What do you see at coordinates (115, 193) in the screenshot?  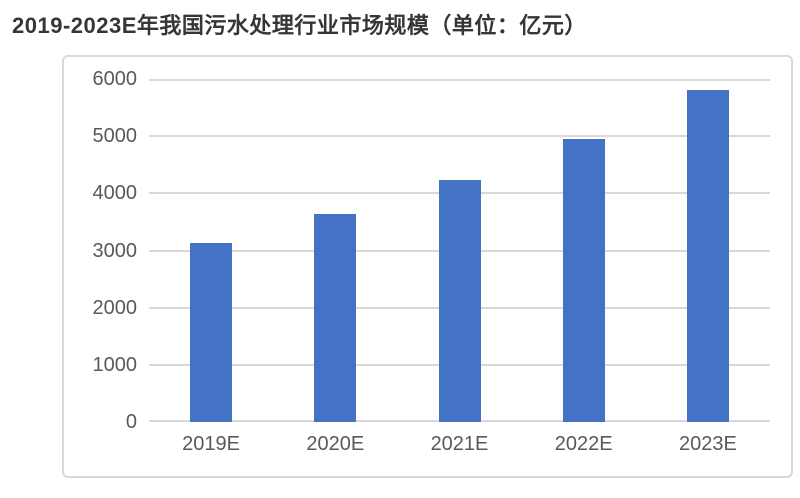 I see `y-tick-label: 4000` at bounding box center [115, 193].